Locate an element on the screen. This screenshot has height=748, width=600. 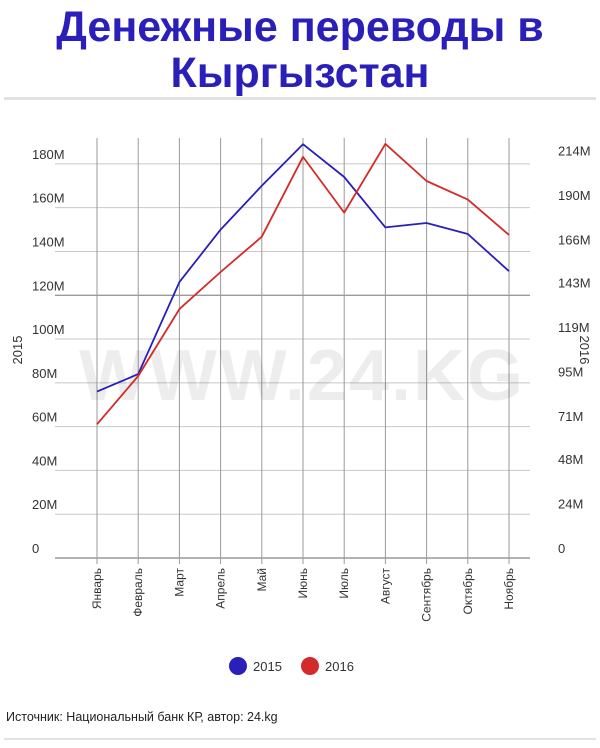
left-tick-label-1: 20M is located at coordinates (44, 504).